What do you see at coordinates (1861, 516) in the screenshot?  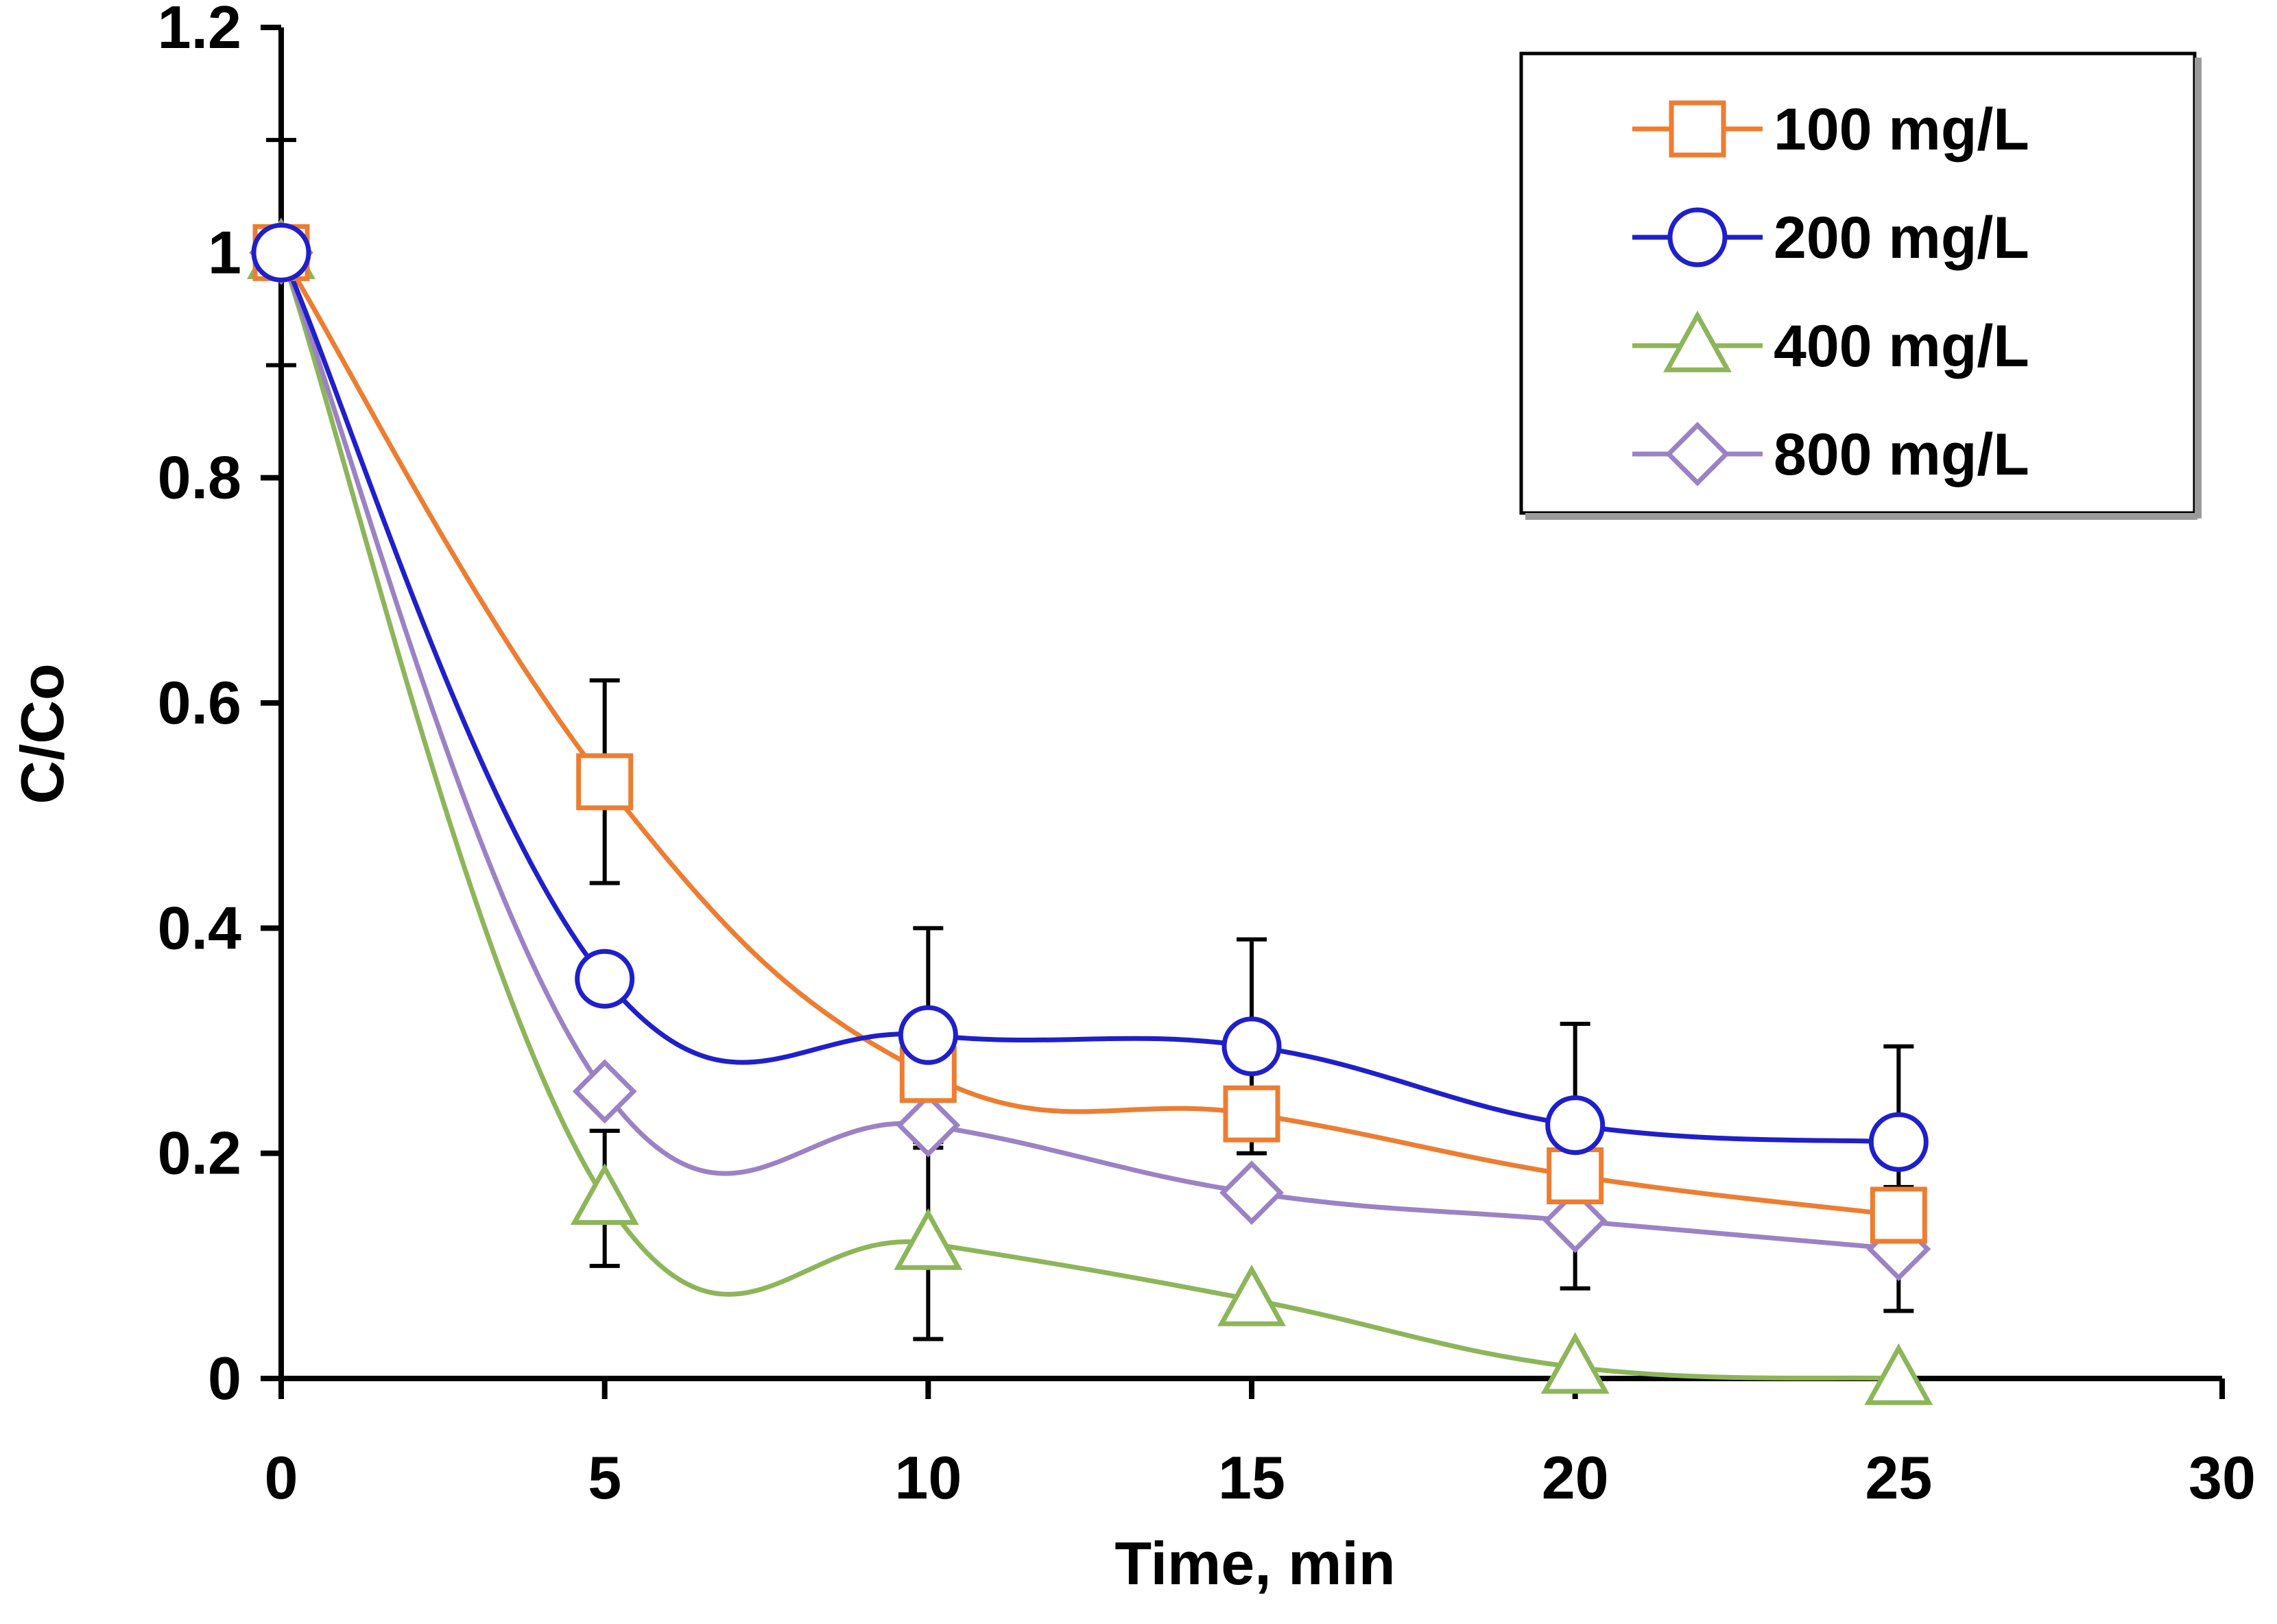 I see `legend-shadow` at bounding box center [1861, 516].